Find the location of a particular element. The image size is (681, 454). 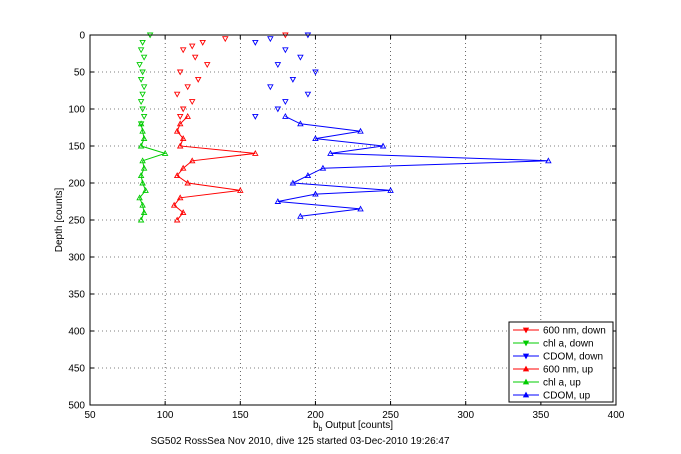

y-tick-label: 0 is located at coordinates (82, 36).